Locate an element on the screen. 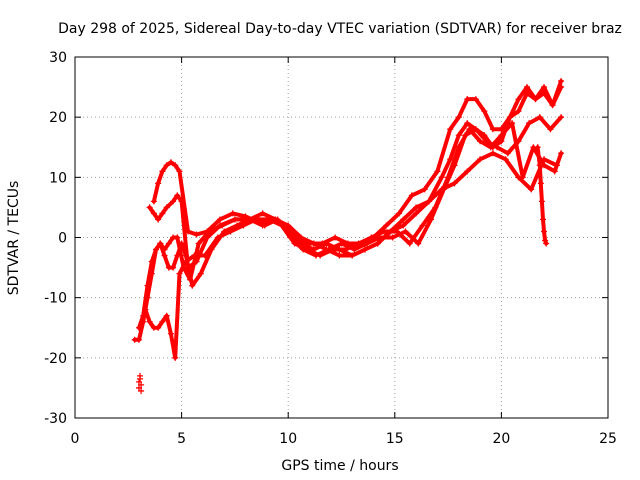 This screenshot has height=480, width=640. y-tick-label: -30 is located at coordinates (55, 419).